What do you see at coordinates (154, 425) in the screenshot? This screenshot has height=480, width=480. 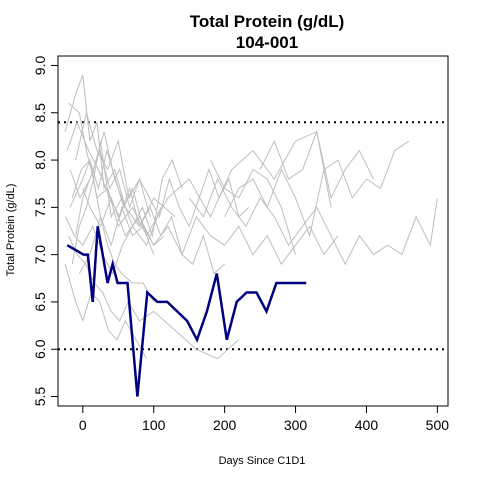 I see `x-tick-label: 100` at bounding box center [154, 425].